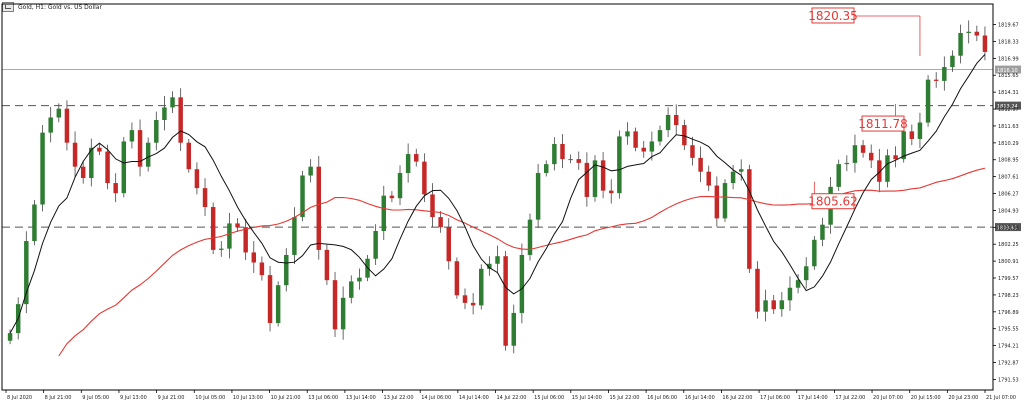  What do you see at coordinates (95, 398) in the screenshot?
I see `x-tick-label: 9 Jul 05:00` at bounding box center [95, 398].